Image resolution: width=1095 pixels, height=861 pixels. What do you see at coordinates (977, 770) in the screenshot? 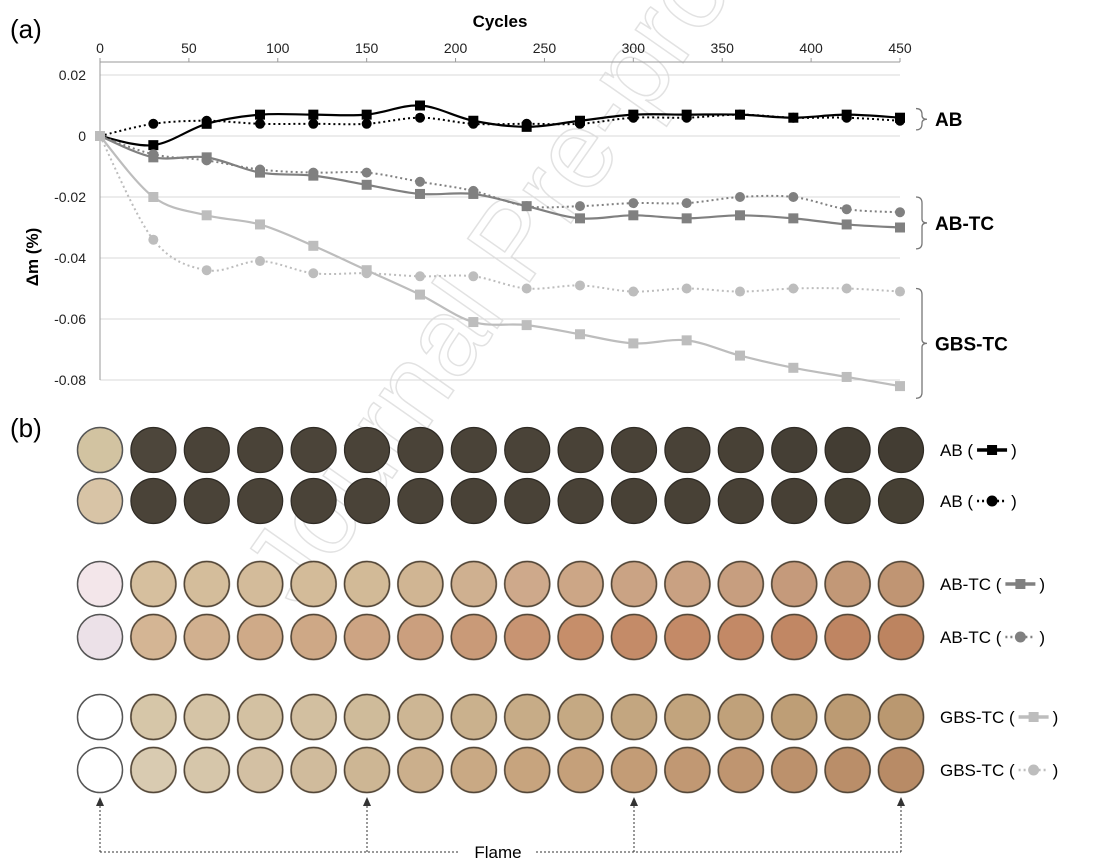
I see `row-label: GBS-TC (` at bounding box center [977, 770].